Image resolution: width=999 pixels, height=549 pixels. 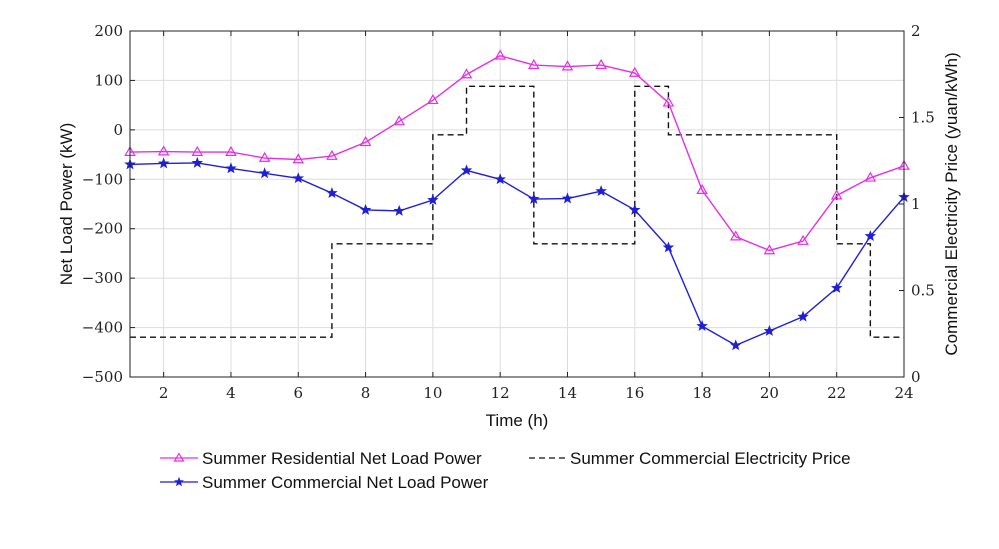 What do you see at coordinates (769, 393) in the screenshot?
I see `x-tick-label: 20` at bounding box center [769, 393].